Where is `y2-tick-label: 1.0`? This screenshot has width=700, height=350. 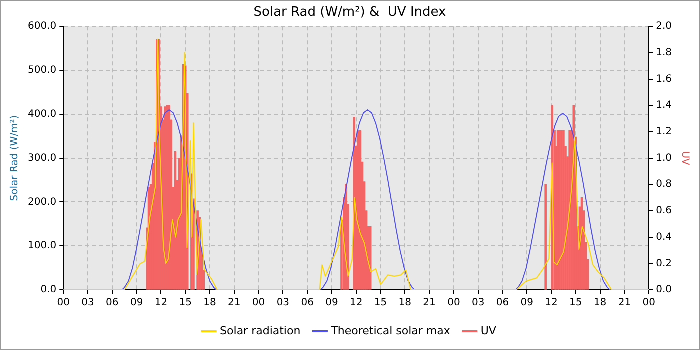 y2-tick-label: 1.0 is located at coordinates (664, 158).